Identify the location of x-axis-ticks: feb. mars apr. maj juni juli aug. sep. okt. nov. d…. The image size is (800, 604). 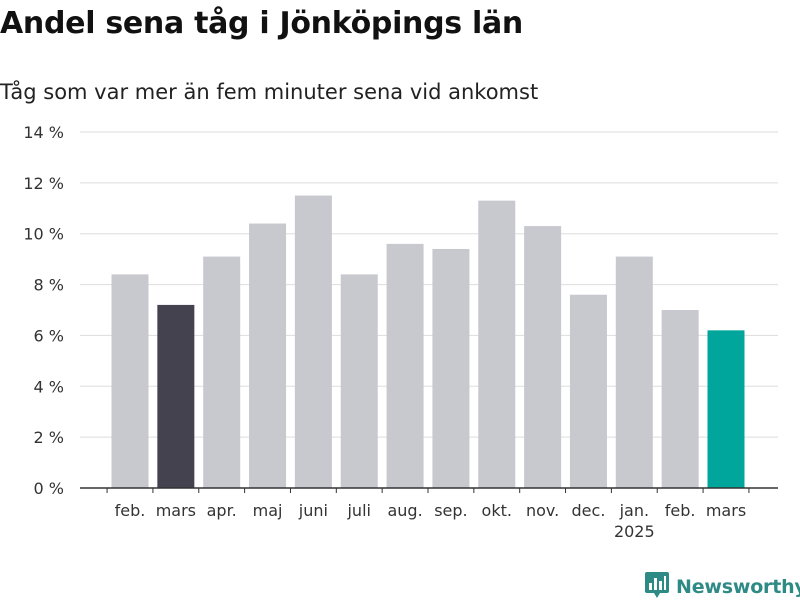
(431, 521).